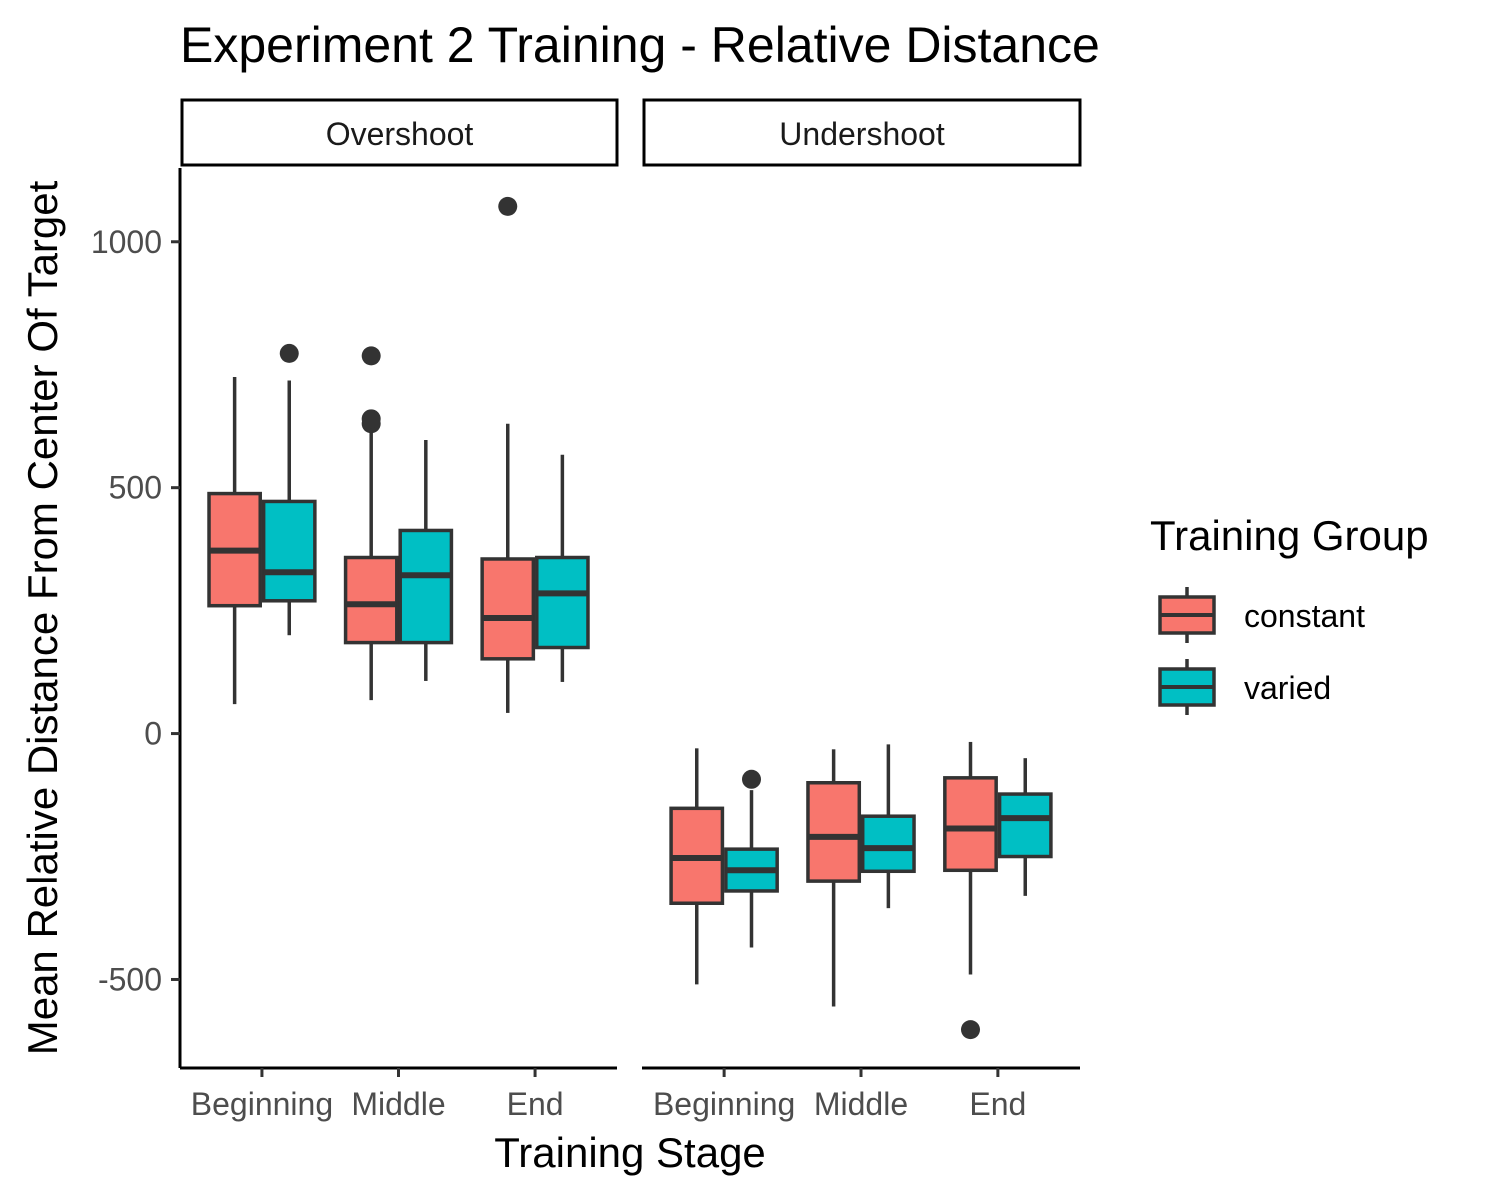 This screenshot has height=1200, width=1500. I want to click on box-overshoot-beginning-constant, so click(234, 541).